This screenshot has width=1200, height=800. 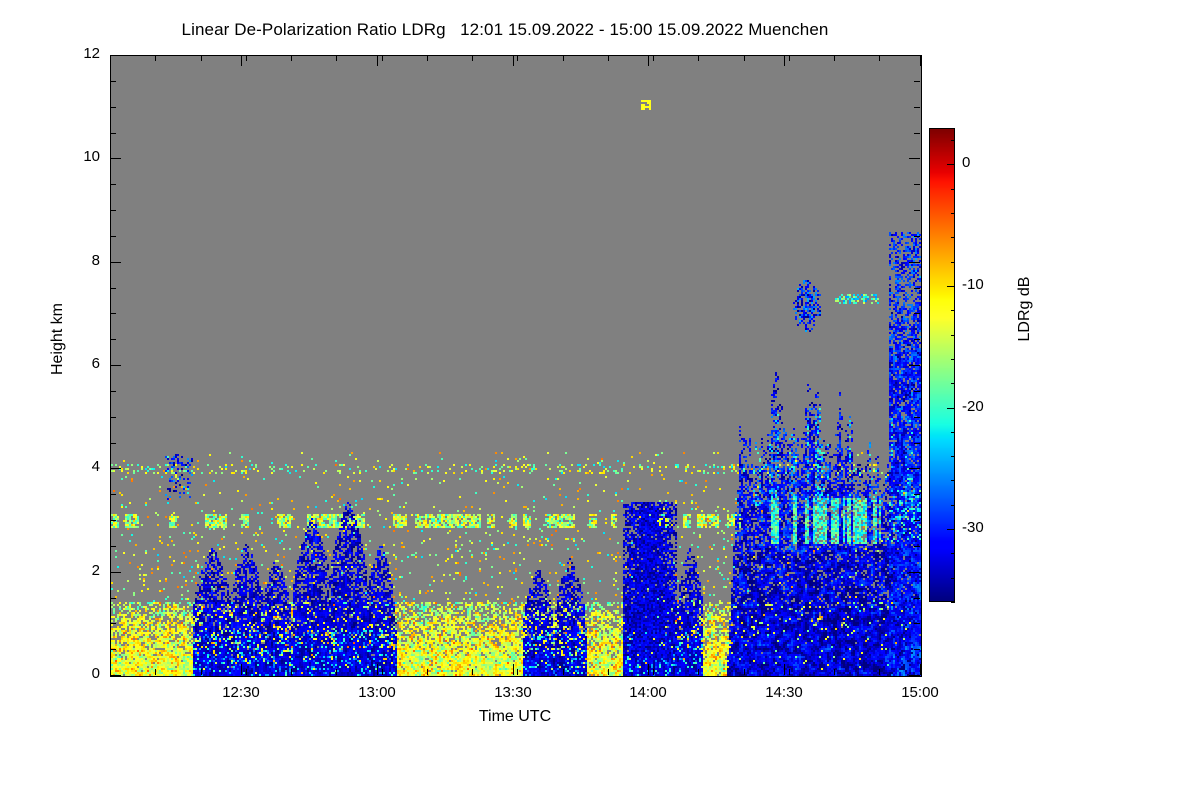 What do you see at coordinates (920, 692) in the screenshot?
I see `x-tick-label: 15:00` at bounding box center [920, 692].